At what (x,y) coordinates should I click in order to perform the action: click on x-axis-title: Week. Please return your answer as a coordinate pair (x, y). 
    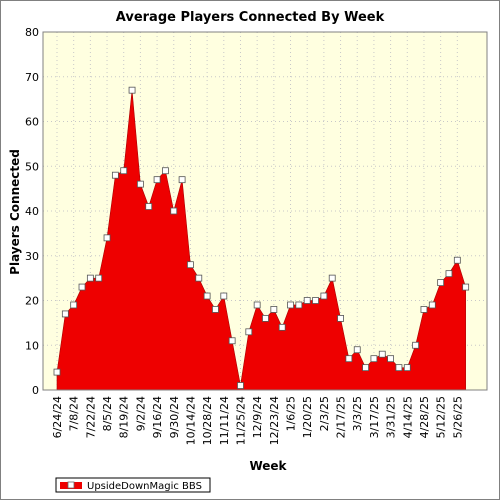
    Looking at the image, I should click on (268, 466).